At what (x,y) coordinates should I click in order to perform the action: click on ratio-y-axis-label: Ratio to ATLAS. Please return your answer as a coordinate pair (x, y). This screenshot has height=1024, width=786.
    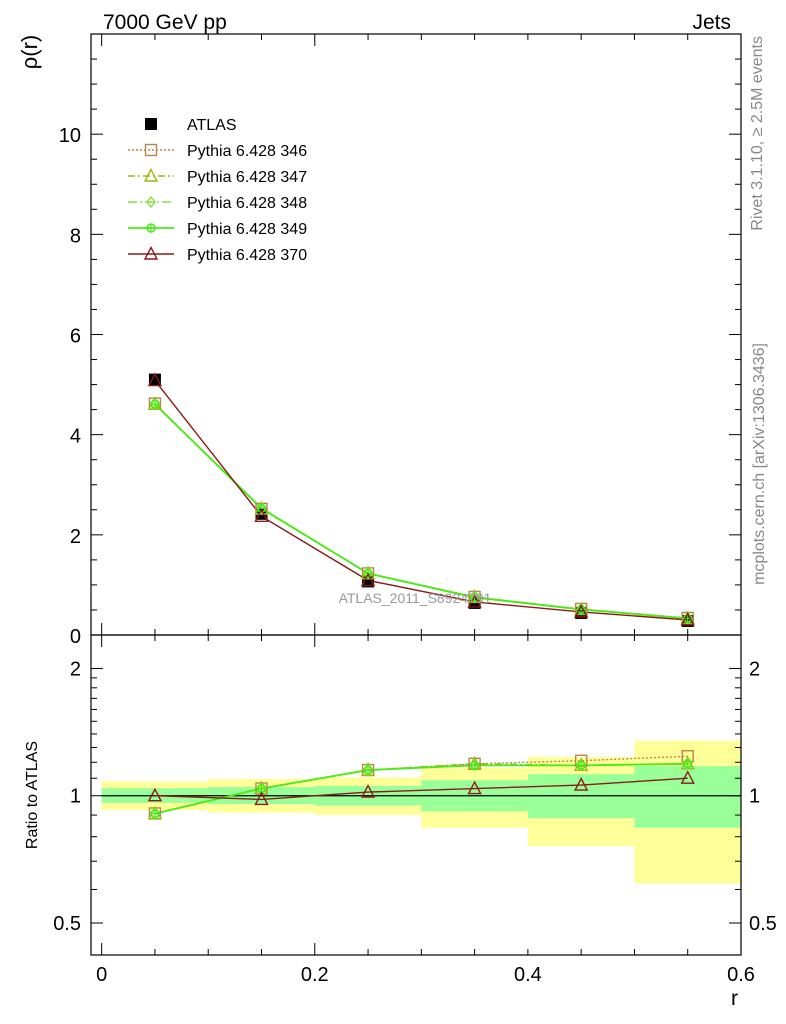
    Looking at the image, I should click on (32, 795).